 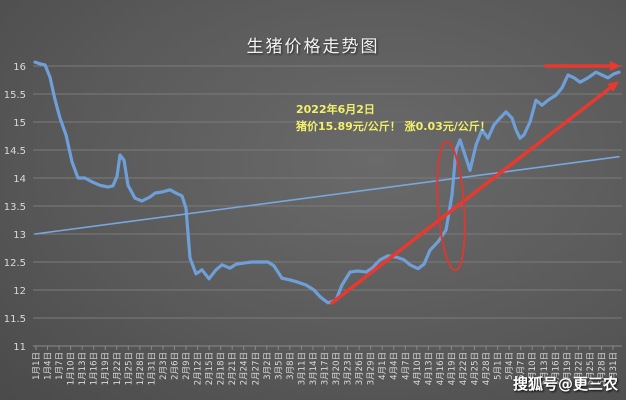 I want to click on y-tick-label: 15, so click(x=19, y=123).